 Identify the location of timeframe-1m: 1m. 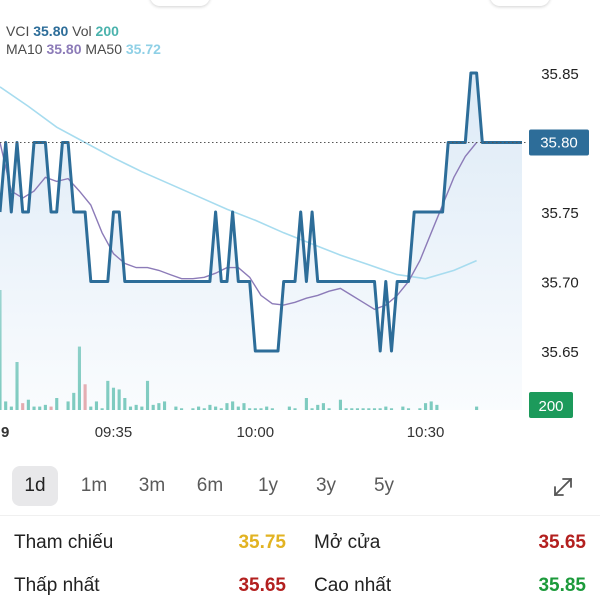
(94, 485).